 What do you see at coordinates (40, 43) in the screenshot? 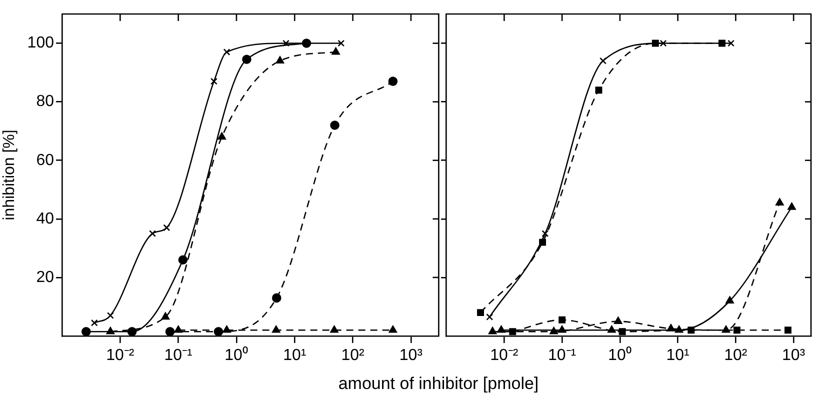
I see `y-tick-label: 100` at bounding box center [40, 43].